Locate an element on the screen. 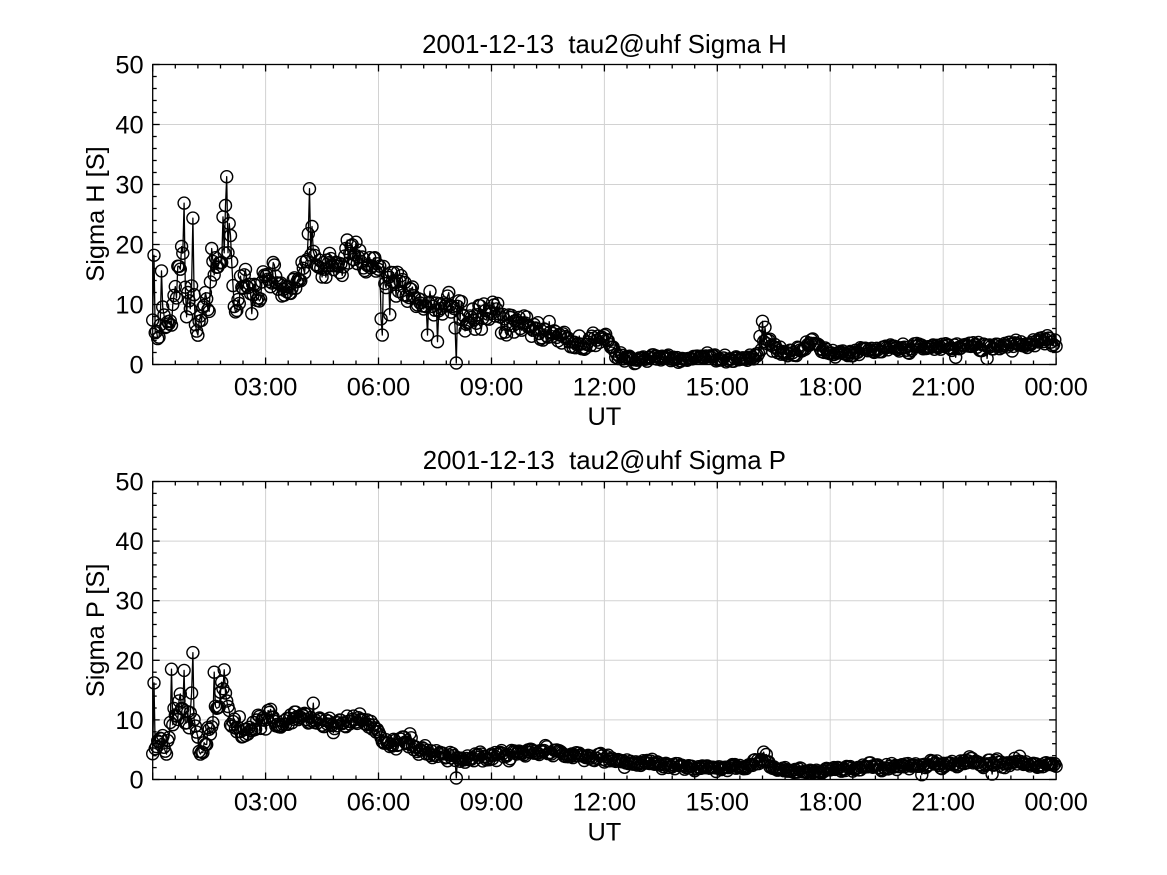 The image size is (1167, 875). svg-text: 2001-12-13 tau2@uhf Sigma H is located at coordinates (604, 45).